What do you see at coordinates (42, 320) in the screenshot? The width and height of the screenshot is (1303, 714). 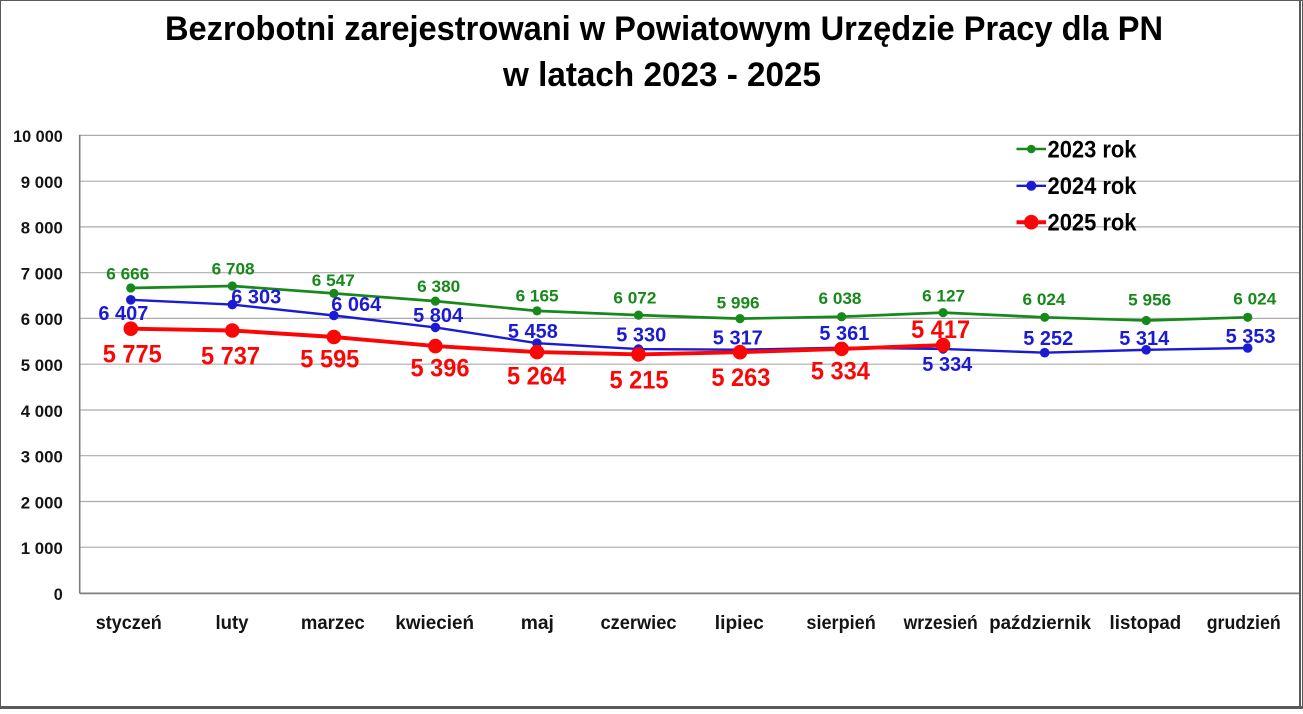 I see `svg-text: 6 000` at bounding box center [42, 320].